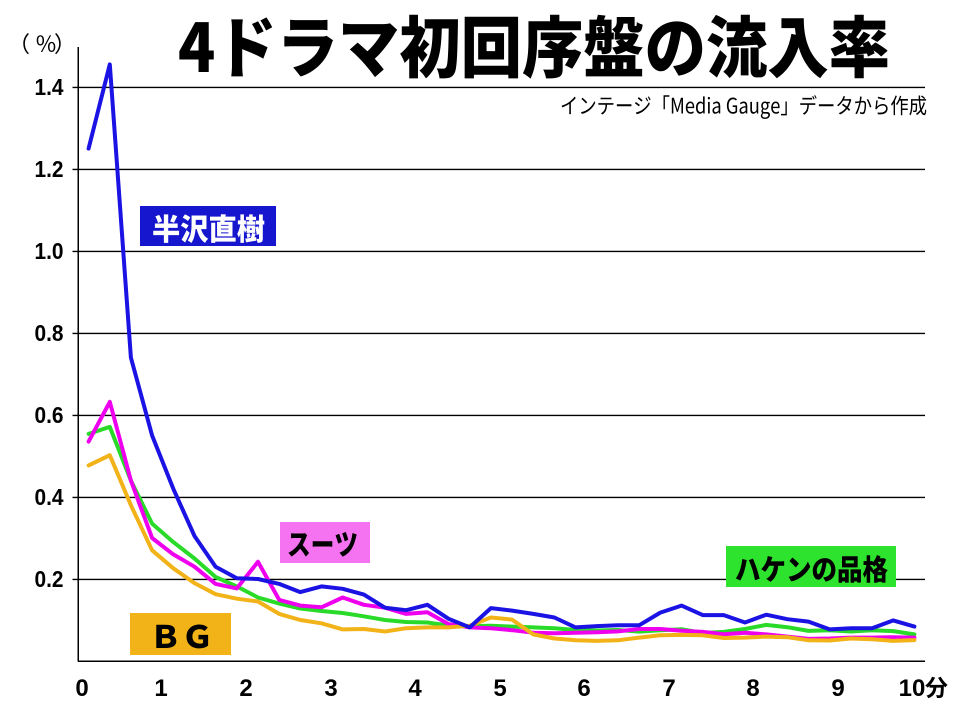 The image size is (960, 720). Describe the element at coordinates (330, 688) in the screenshot. I see `svg-text: 3` at that location.